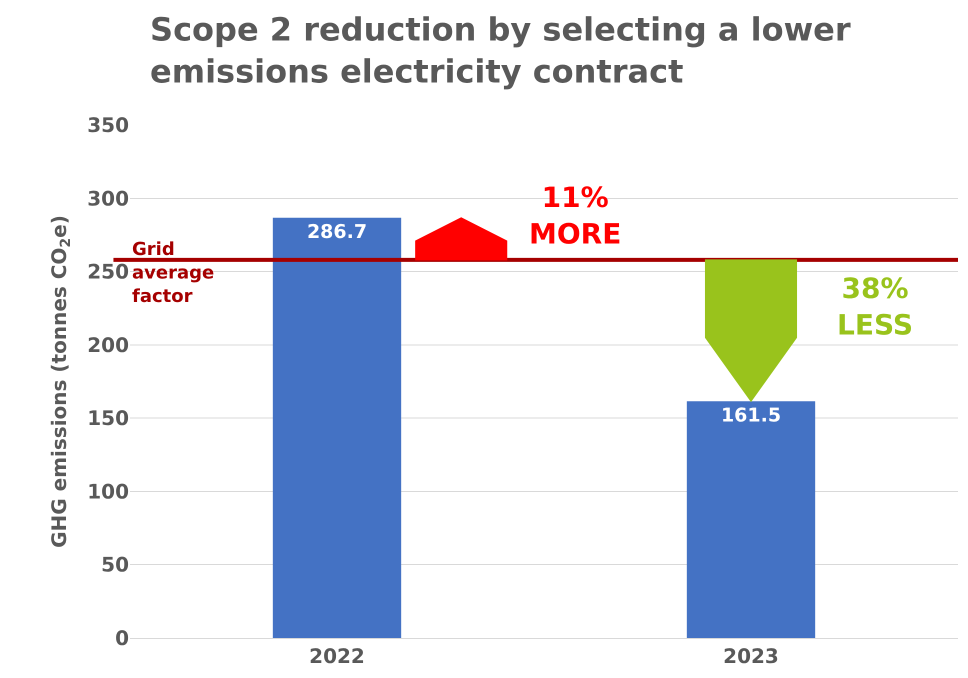 Image resolution: width=968 pixels, height=678 pixels. What do you see at coordinates (875, 307) in the screenshot?
I see `annotation: 38% LESS` at bounding box center [875, 307].